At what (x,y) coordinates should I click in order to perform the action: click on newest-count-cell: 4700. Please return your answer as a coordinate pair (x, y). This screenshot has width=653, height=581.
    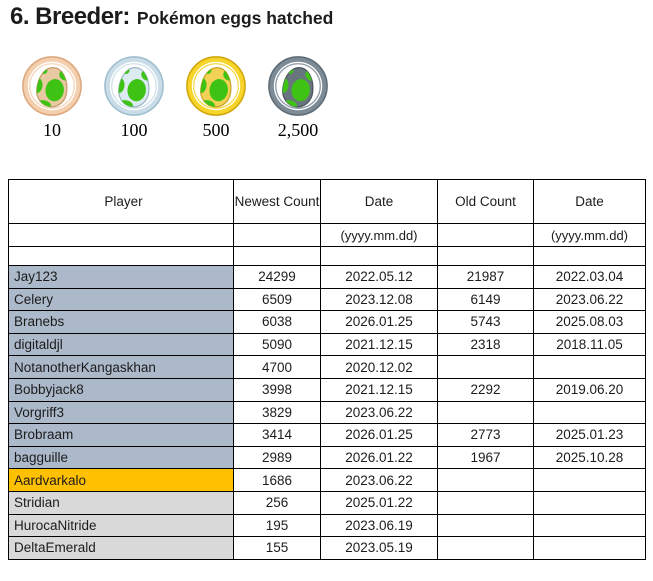
    Looking at the image, I should click on (277, 367).